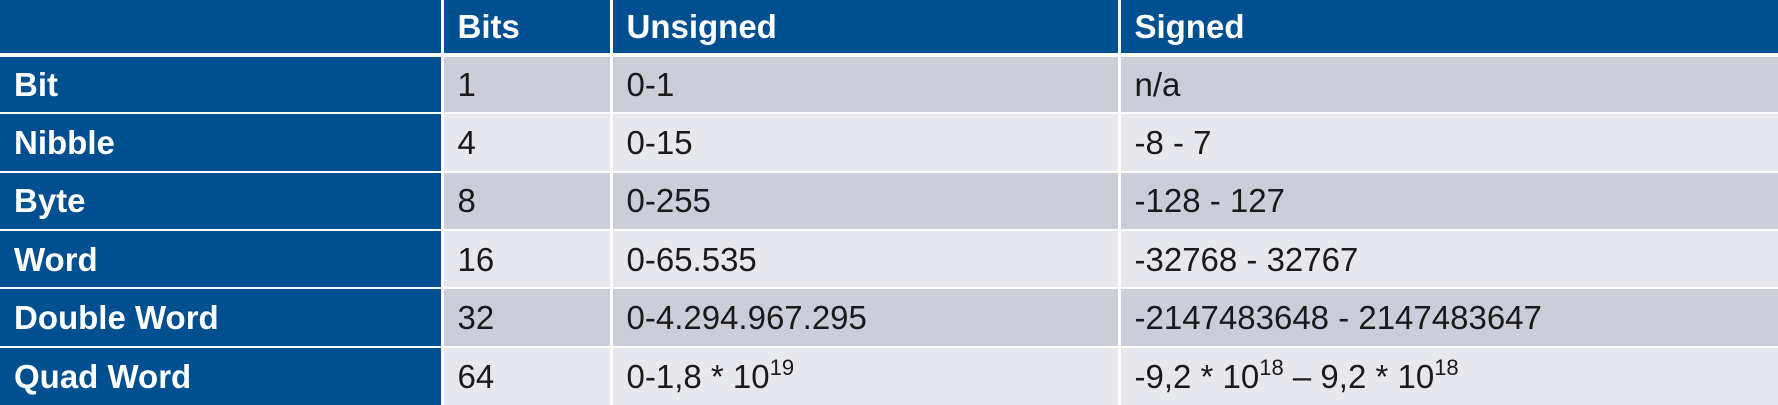 The height and width of the screenshot is (405, 1778). What do you see at coordinates (527, 28) in the screenshot?
I see `header-cell-bits: Bits` at bounding box center [527, 28].